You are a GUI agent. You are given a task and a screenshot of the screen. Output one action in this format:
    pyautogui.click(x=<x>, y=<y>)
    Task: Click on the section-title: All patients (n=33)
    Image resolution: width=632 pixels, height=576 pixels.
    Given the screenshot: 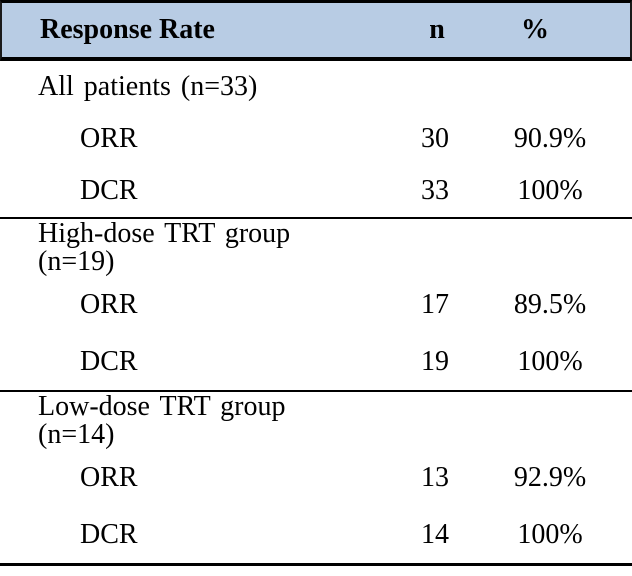 What is the action you would take?
    pyautogui.click(x=148, y=86)
    